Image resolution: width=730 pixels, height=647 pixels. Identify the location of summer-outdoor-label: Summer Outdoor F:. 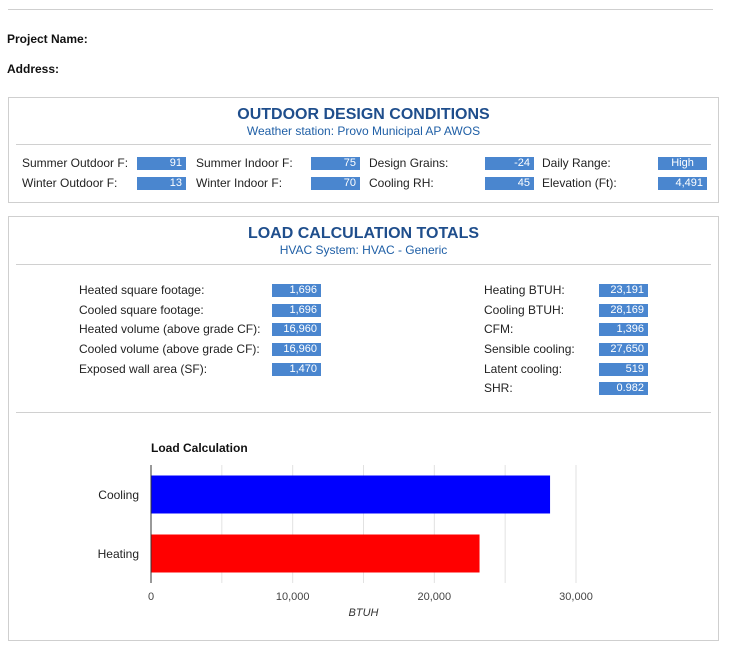
(75, 163).